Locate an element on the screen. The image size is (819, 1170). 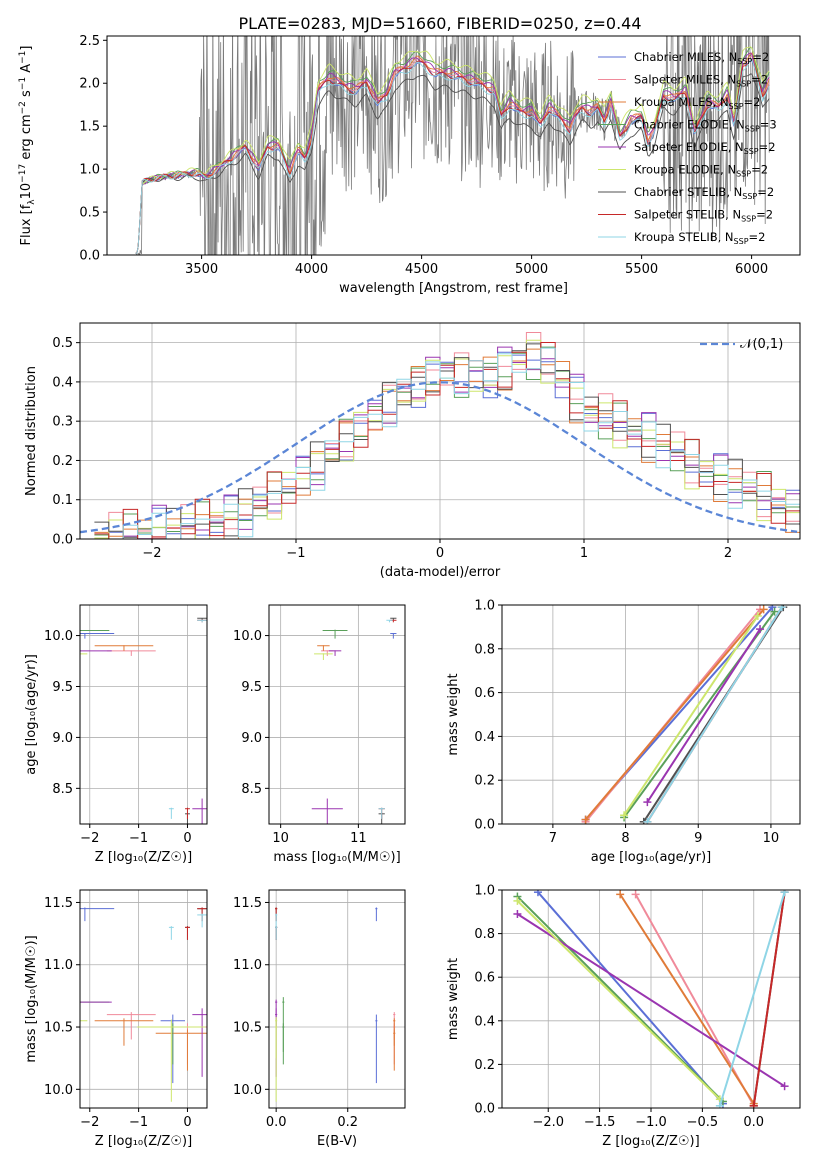
y-tick-label: 11.5 is located at coordinates (58, 903).